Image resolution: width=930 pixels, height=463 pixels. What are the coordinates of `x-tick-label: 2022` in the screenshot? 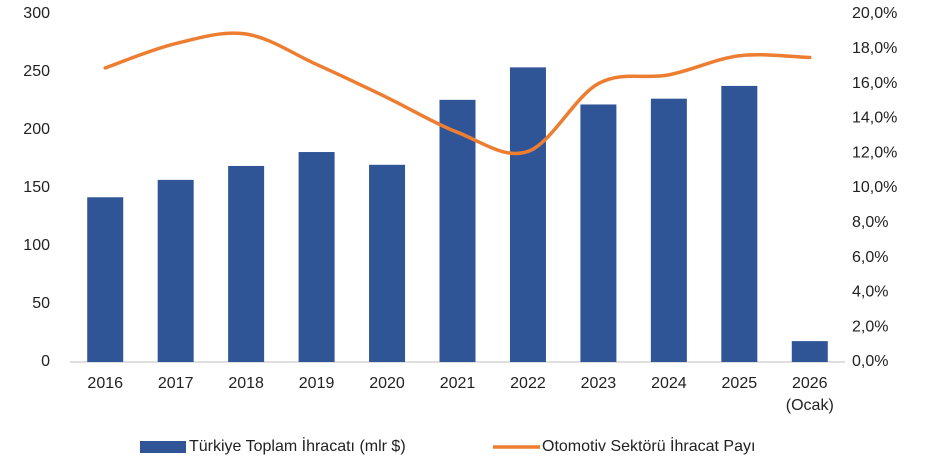 It's located at (528, 383).